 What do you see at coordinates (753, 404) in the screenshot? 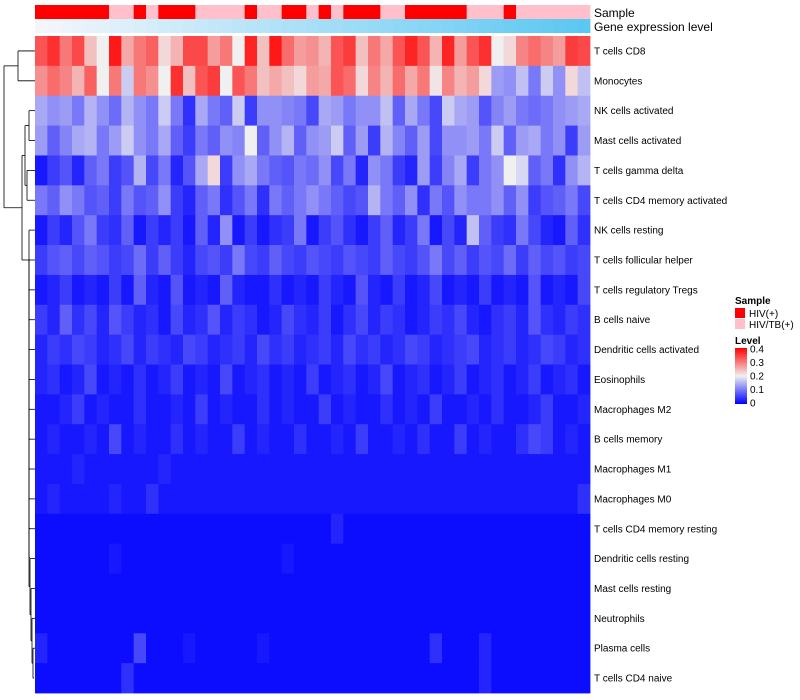
I see `legend-level-tick-label: 0` at bounding box center [753, 404].